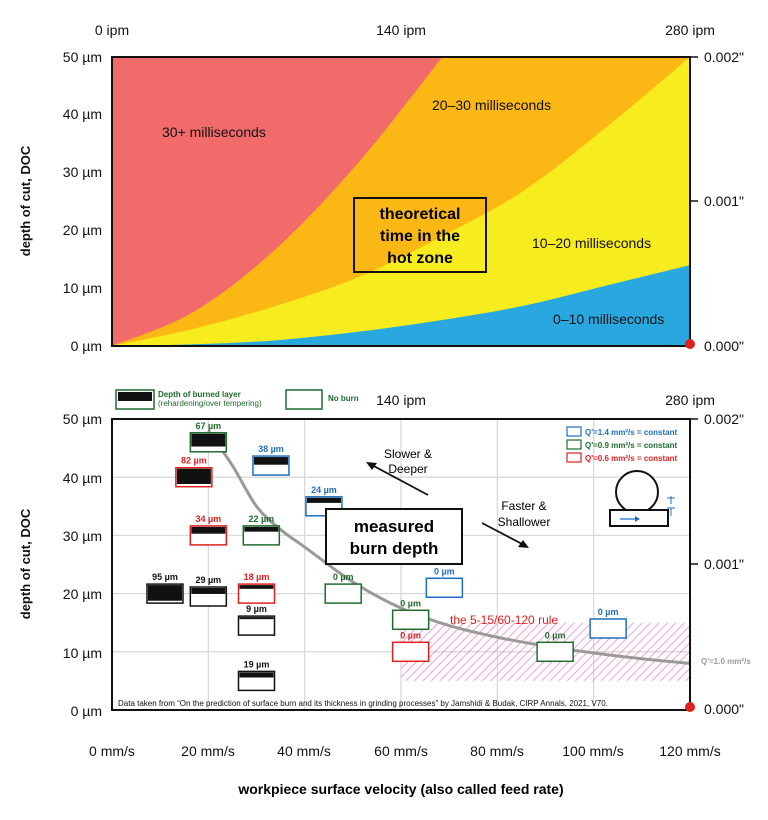  I want to click on bottom-y-tick-label: 0 µm, so click(86, 711).